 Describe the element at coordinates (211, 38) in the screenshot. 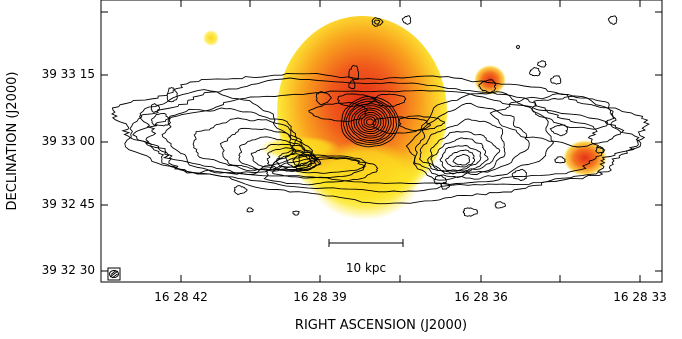

I see `heat-east-faint-blob` at that location.